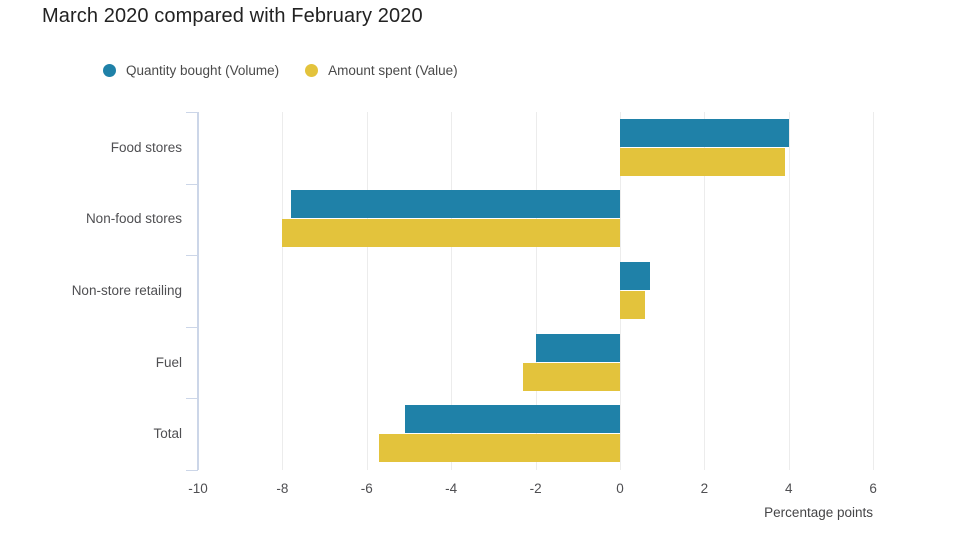 Image resolution: width=955 pixels, height=553 pixels. I want to click on category-label: Fuel, so click(168, 362).